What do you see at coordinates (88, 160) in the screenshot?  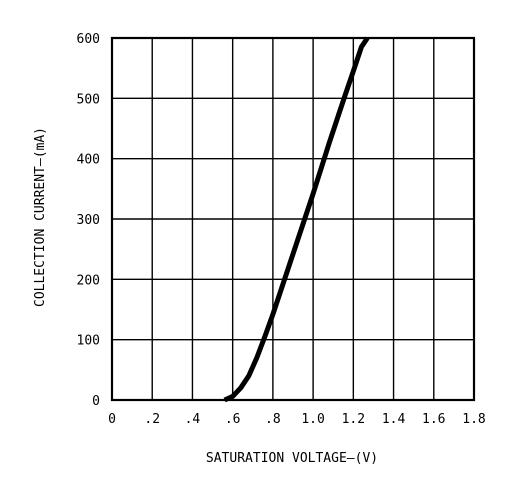 I see `y-tick-label-4: 400` at bounding box center [88, 160].